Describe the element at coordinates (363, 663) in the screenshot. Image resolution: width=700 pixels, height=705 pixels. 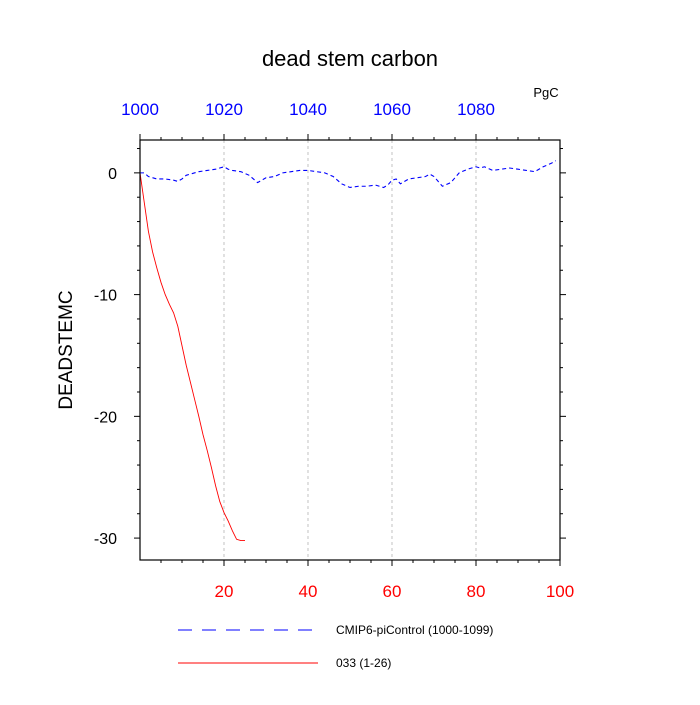
I see `legend-label-033: 033 (1-26)` at that location.